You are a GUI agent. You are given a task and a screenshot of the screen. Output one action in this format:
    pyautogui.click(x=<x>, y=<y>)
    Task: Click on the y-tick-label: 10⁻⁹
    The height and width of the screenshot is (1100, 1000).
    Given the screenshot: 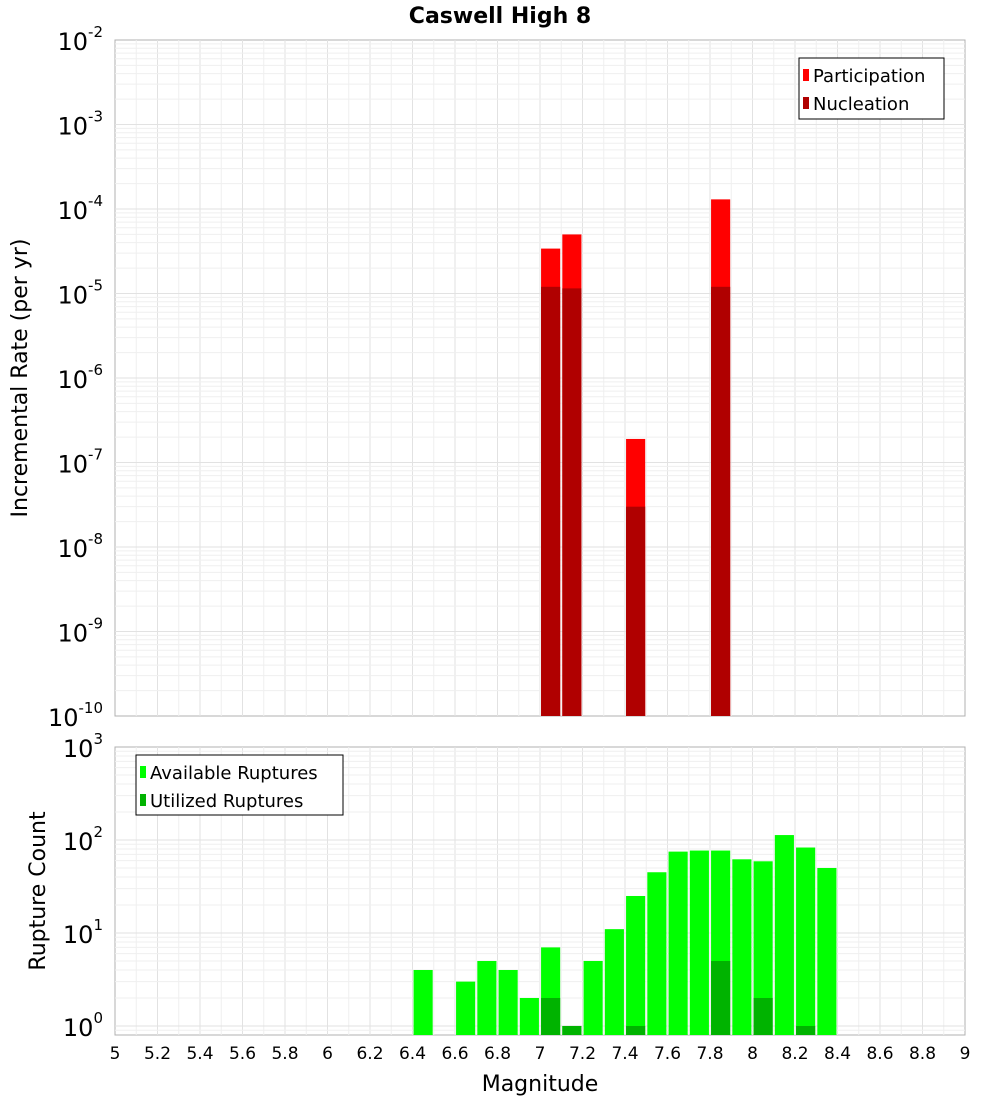 What is the action you would take?
    pyautogui.click(x=80, y=631)
    